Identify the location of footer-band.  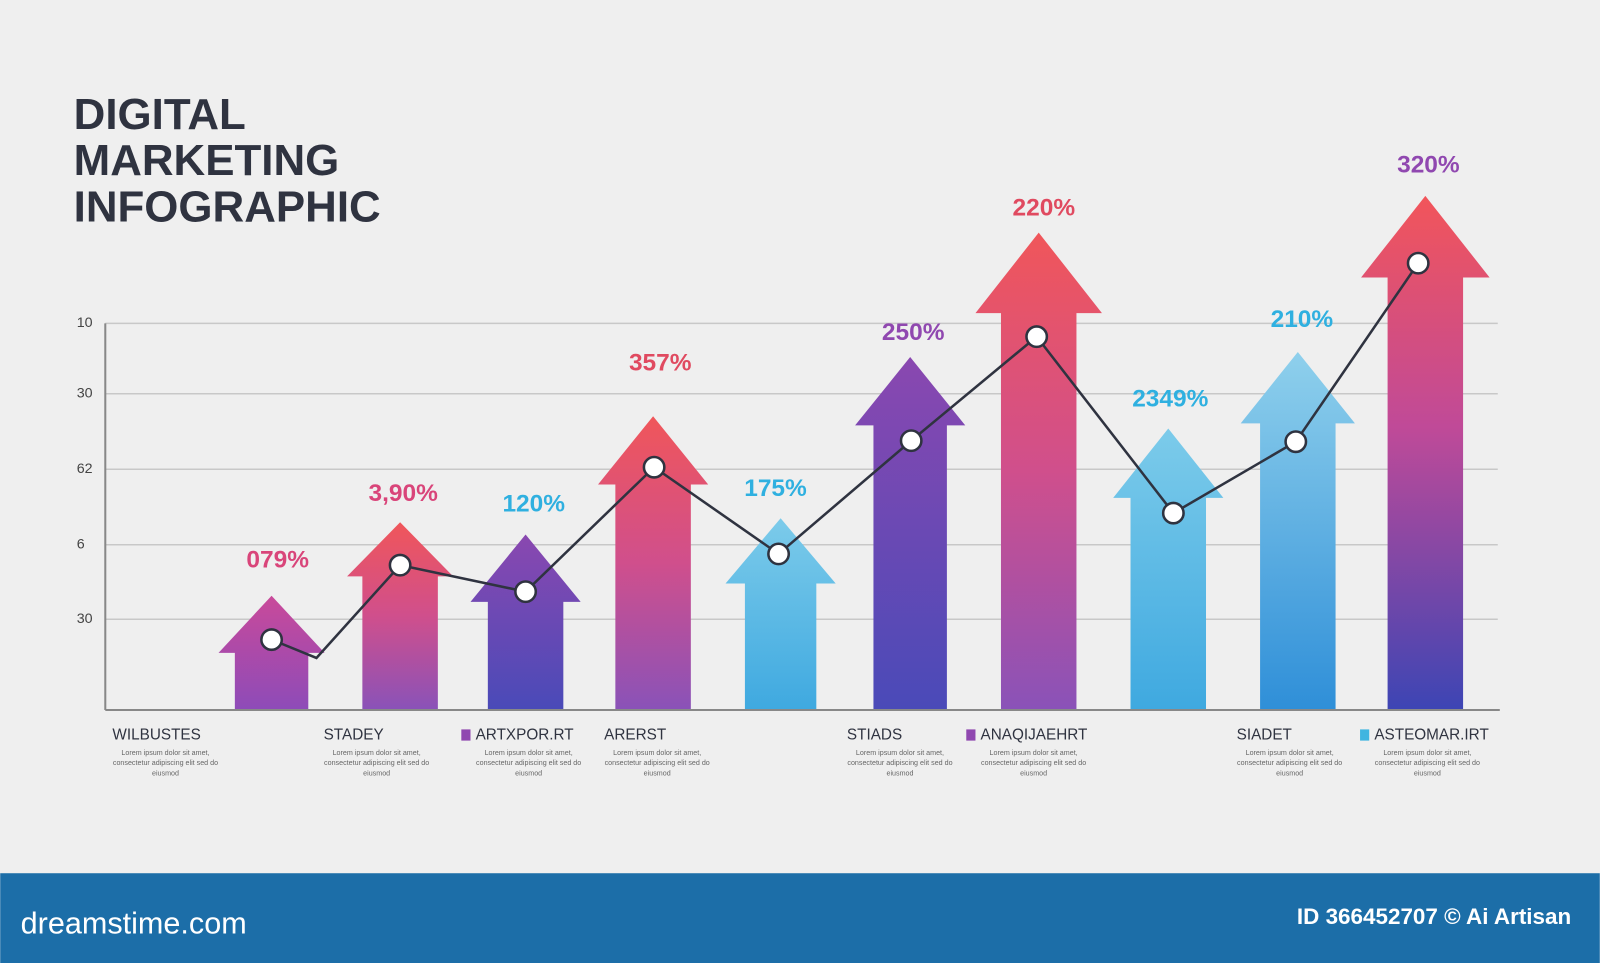
(800, 918).